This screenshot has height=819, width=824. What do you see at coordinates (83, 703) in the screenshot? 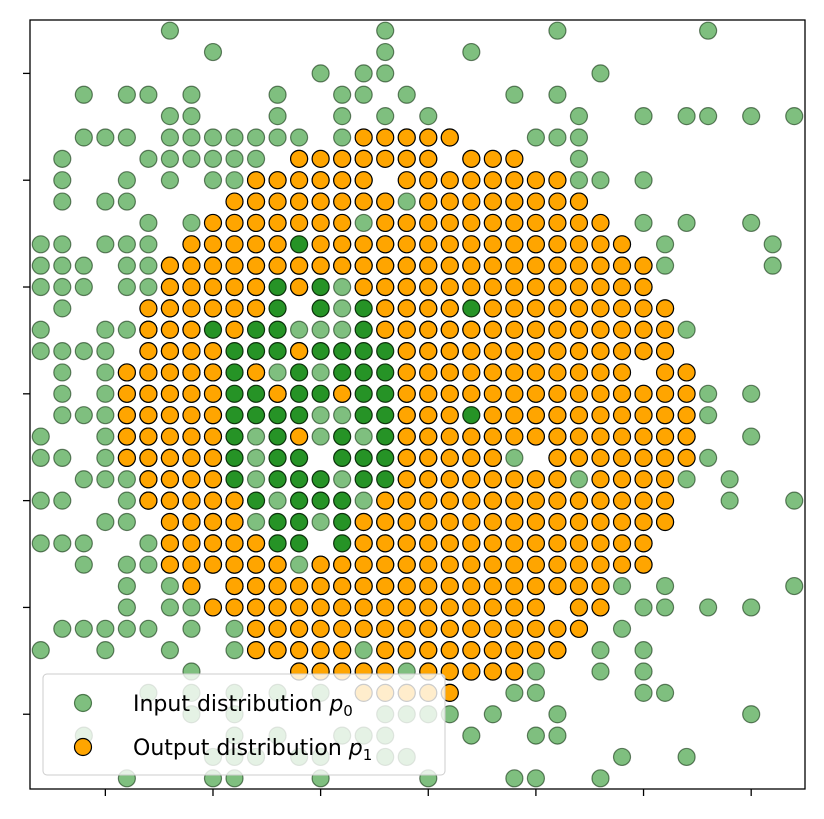
I see `legend-marker-input` at bounding box center [83, 703].